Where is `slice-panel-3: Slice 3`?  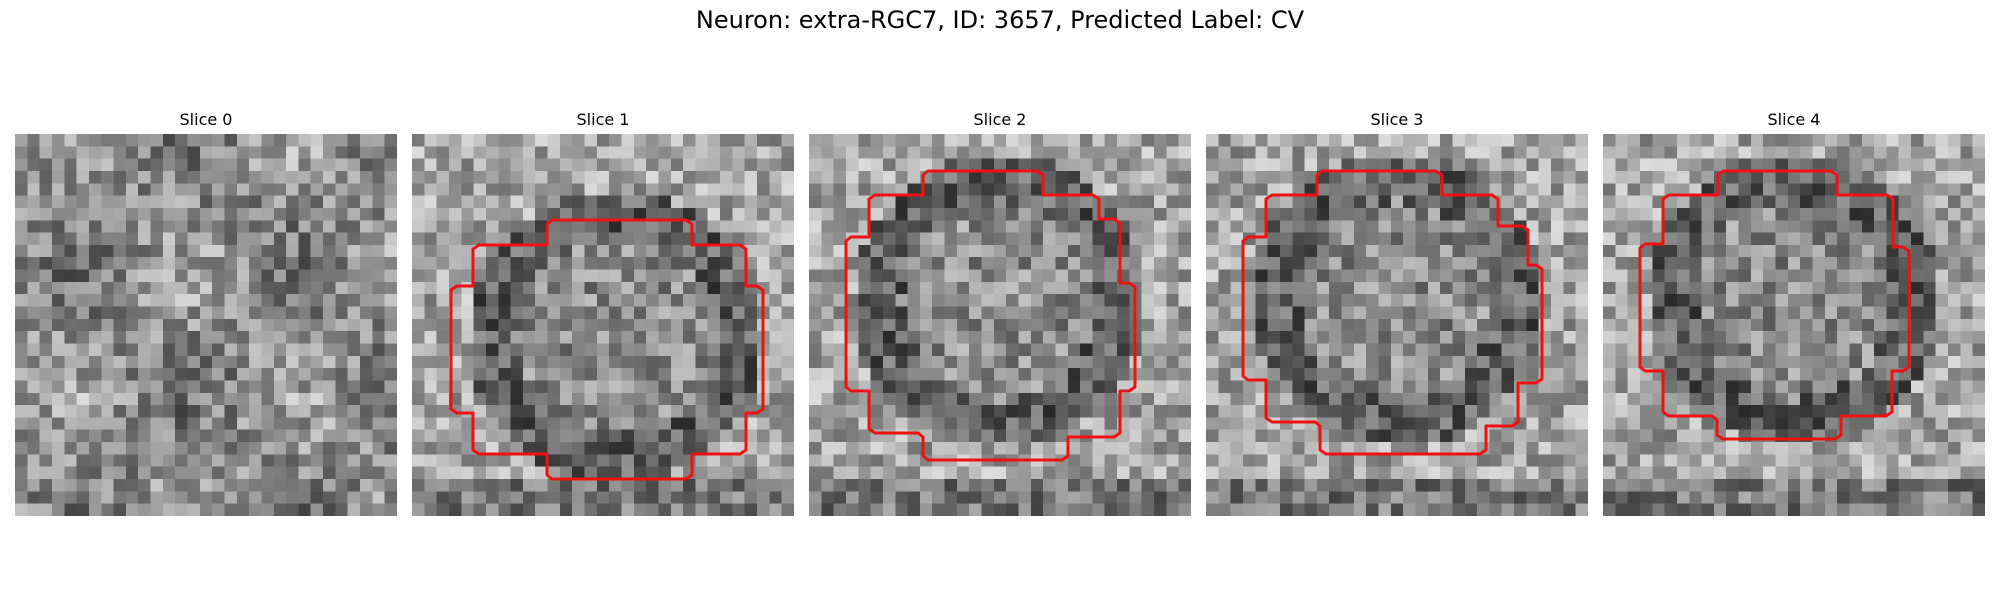
slice-panel-3: Slice 3 is located at coordinates (1397, 313).